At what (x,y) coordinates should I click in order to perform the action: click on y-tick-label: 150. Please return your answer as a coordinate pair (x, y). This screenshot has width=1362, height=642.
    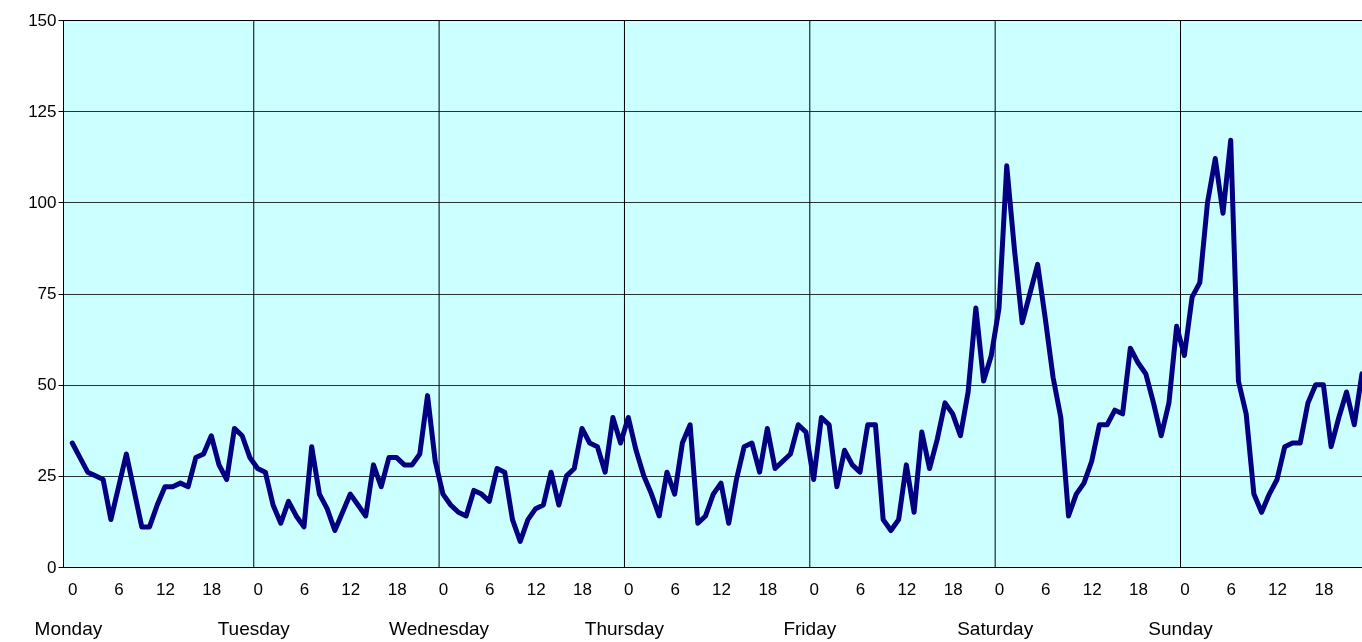
    Looking at the image, I should click on (42, 20).